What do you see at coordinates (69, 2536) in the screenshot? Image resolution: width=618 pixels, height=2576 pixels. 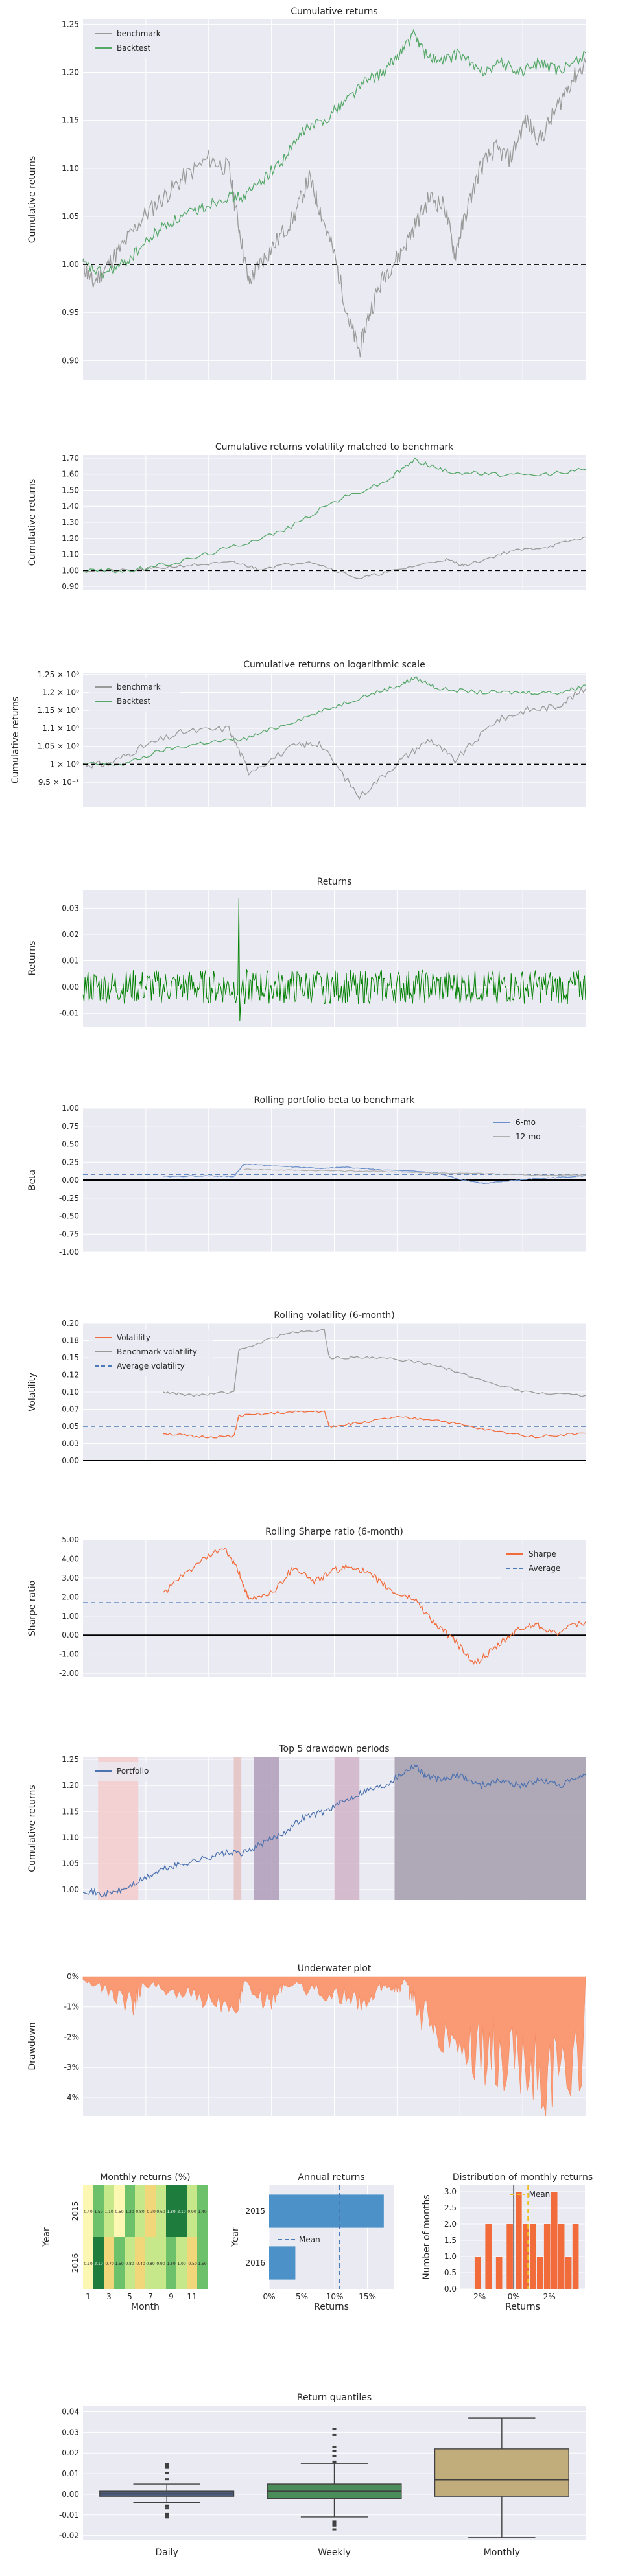 I see `y-tick-label: -0.02` at bounding box center [69, 2536].